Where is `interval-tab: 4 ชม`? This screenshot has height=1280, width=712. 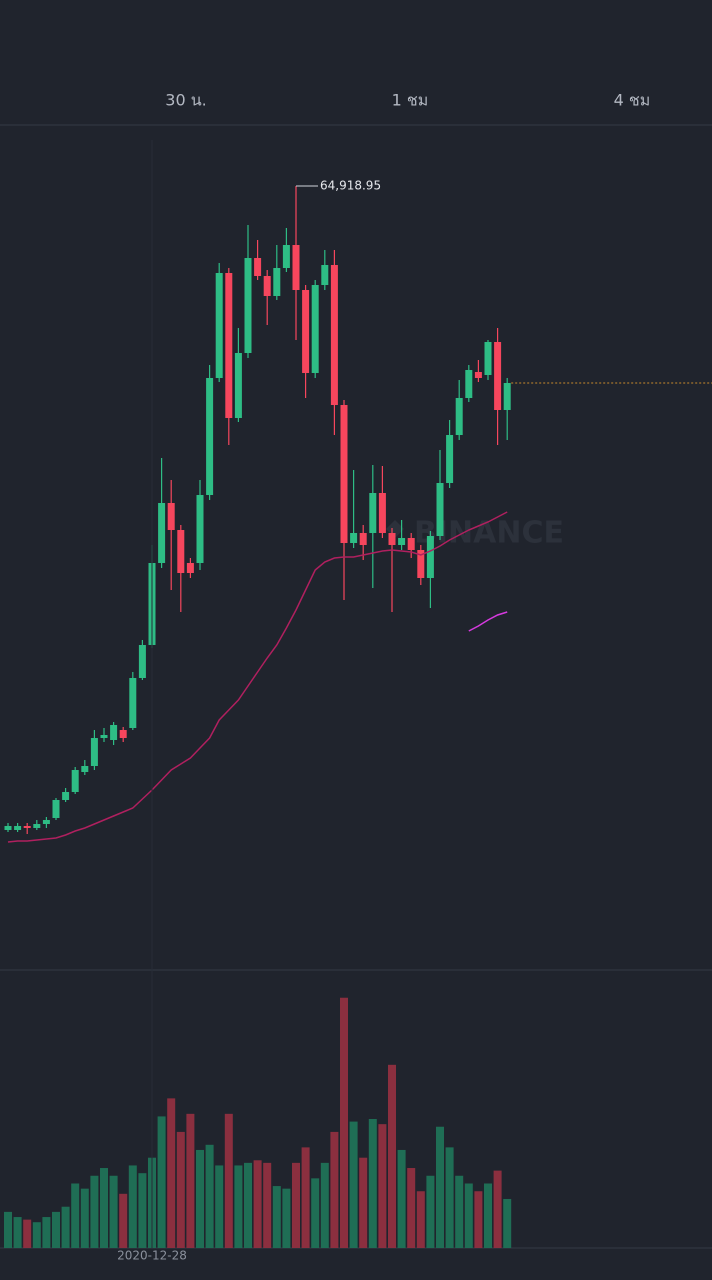
interval-tab: 4 ชม is located at coordinates (632, 100).